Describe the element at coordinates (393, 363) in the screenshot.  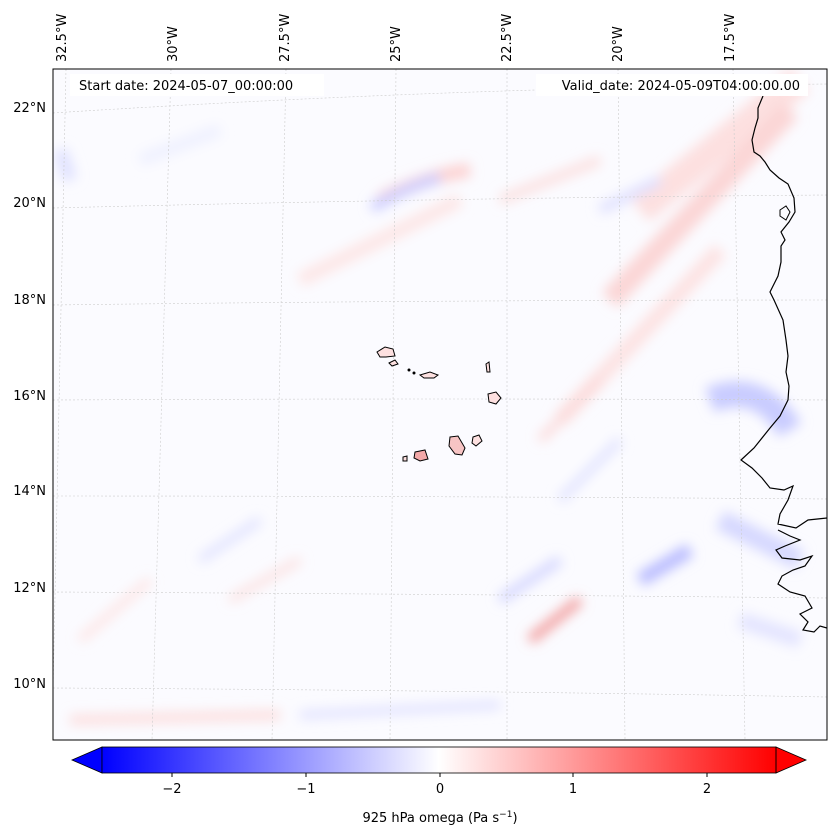
I see `island-sao-vicente` at that location.